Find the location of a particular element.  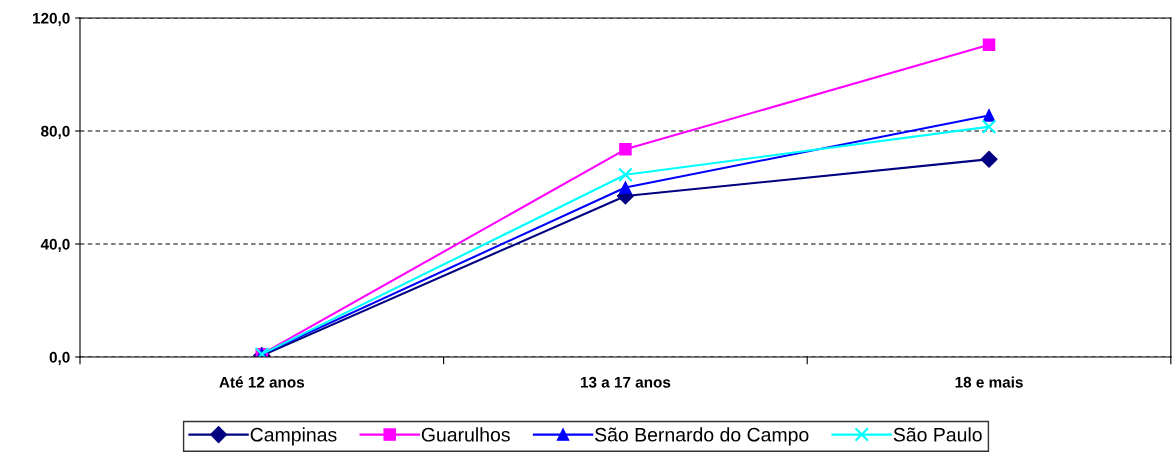

y-tick-label: 80,0 is located at coordinates (55, 132).